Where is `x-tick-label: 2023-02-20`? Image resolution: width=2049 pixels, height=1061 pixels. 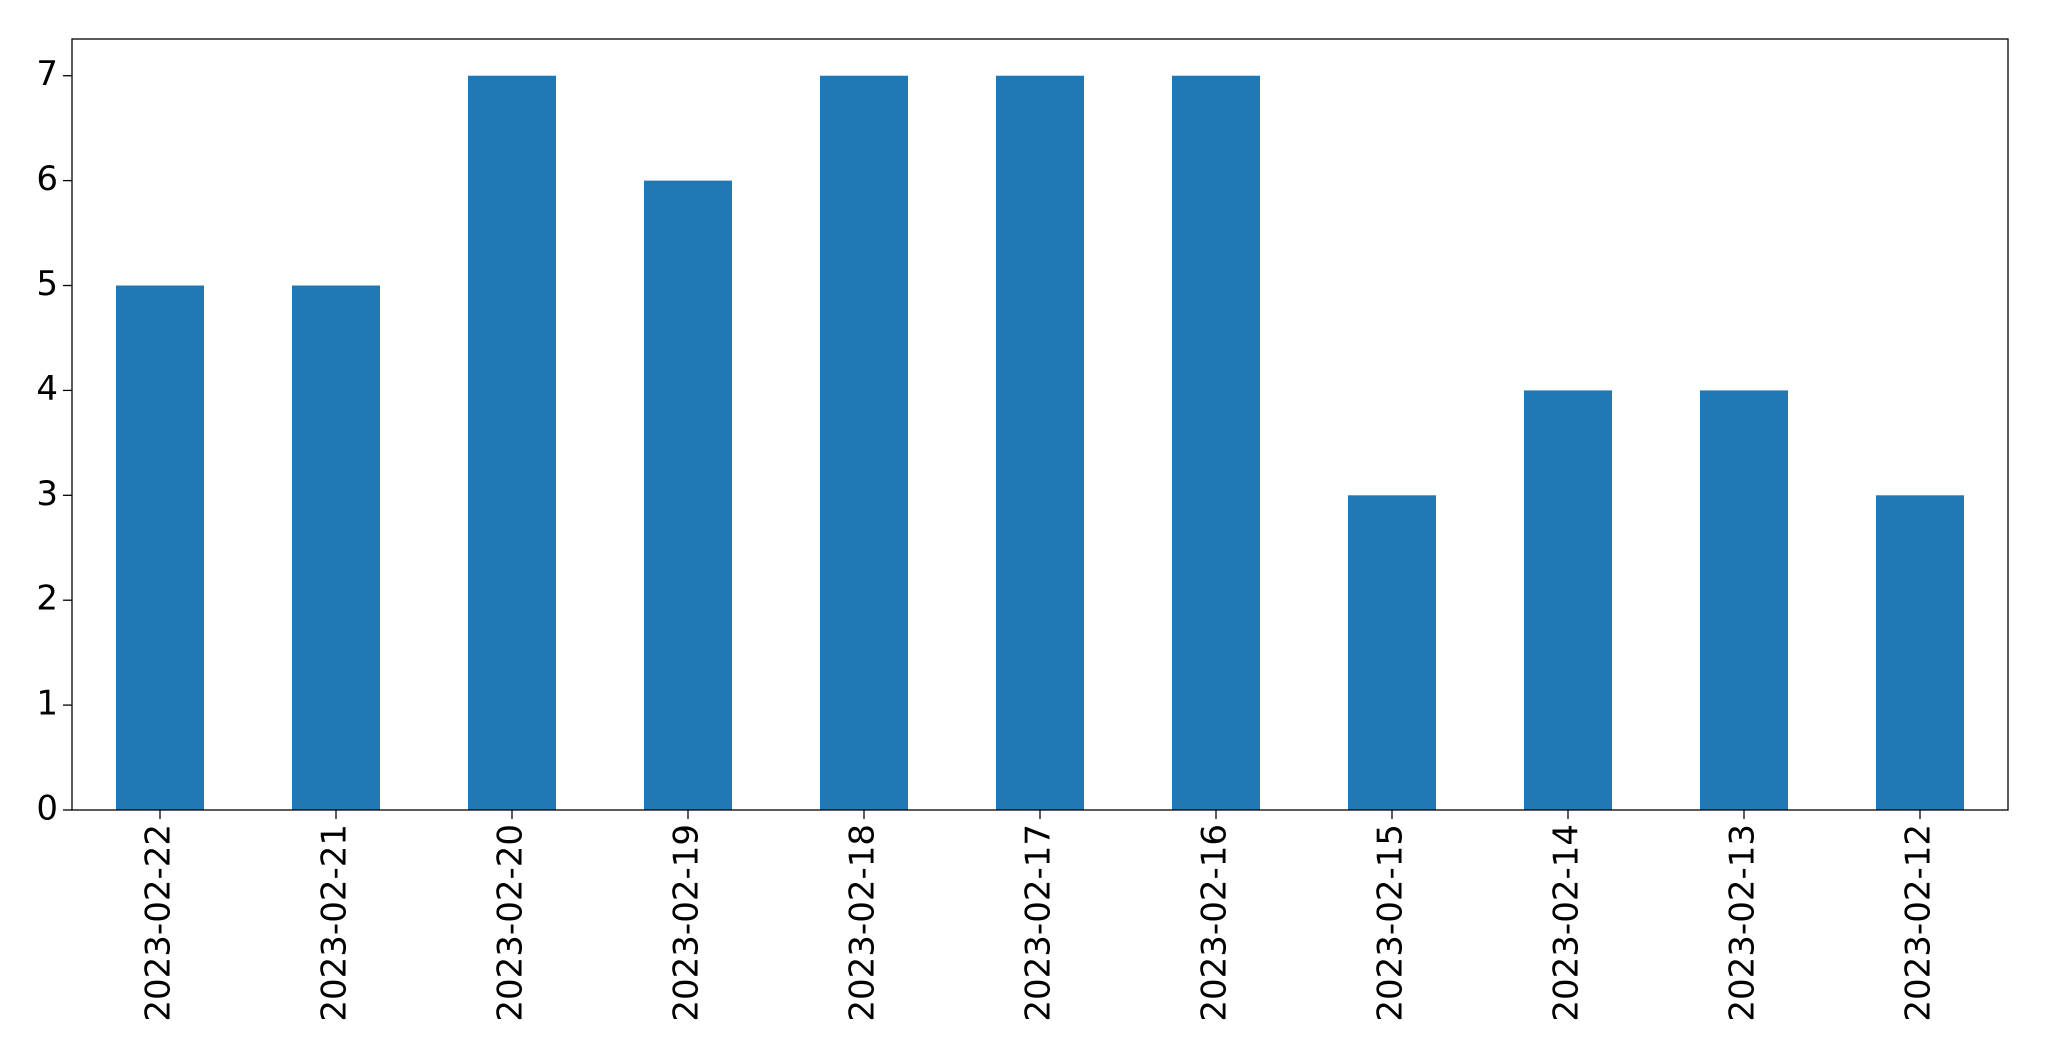
x-tick-label: 2023-02-20 is located at coordinates (511, 923).